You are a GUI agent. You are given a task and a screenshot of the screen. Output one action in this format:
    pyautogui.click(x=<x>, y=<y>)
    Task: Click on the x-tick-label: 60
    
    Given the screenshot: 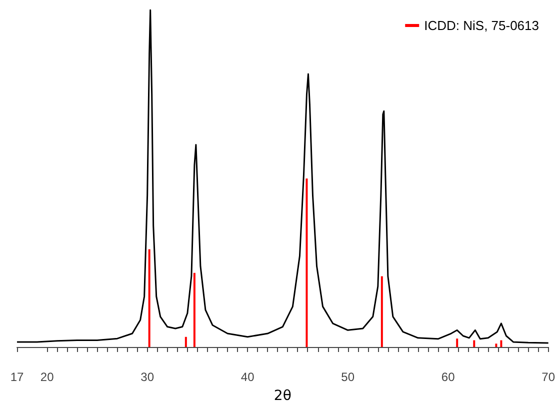 What is the action you would take?
    pyautogui.click(x=448, y=377)
    